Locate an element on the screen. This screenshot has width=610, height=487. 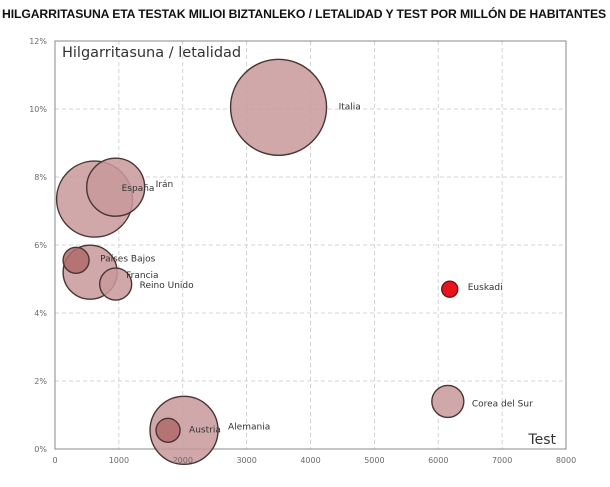
bubble-label-reino-unido: Reino Unido is located at coordinates (167, 286).